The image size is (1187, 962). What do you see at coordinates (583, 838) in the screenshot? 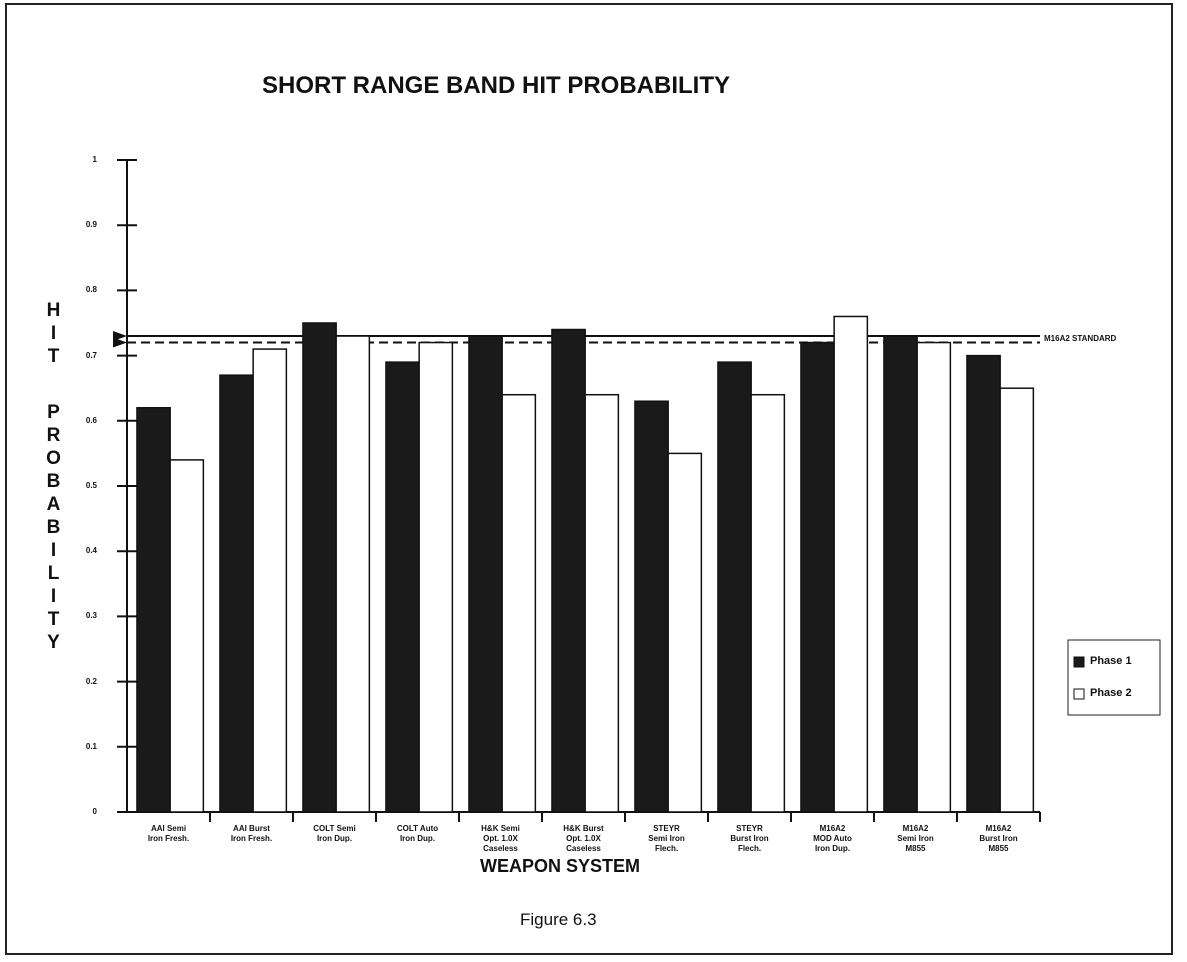
I see `x-tick-label: H&K Burst Opt. 1.0X Caseless` at bounding box center [583, 838].